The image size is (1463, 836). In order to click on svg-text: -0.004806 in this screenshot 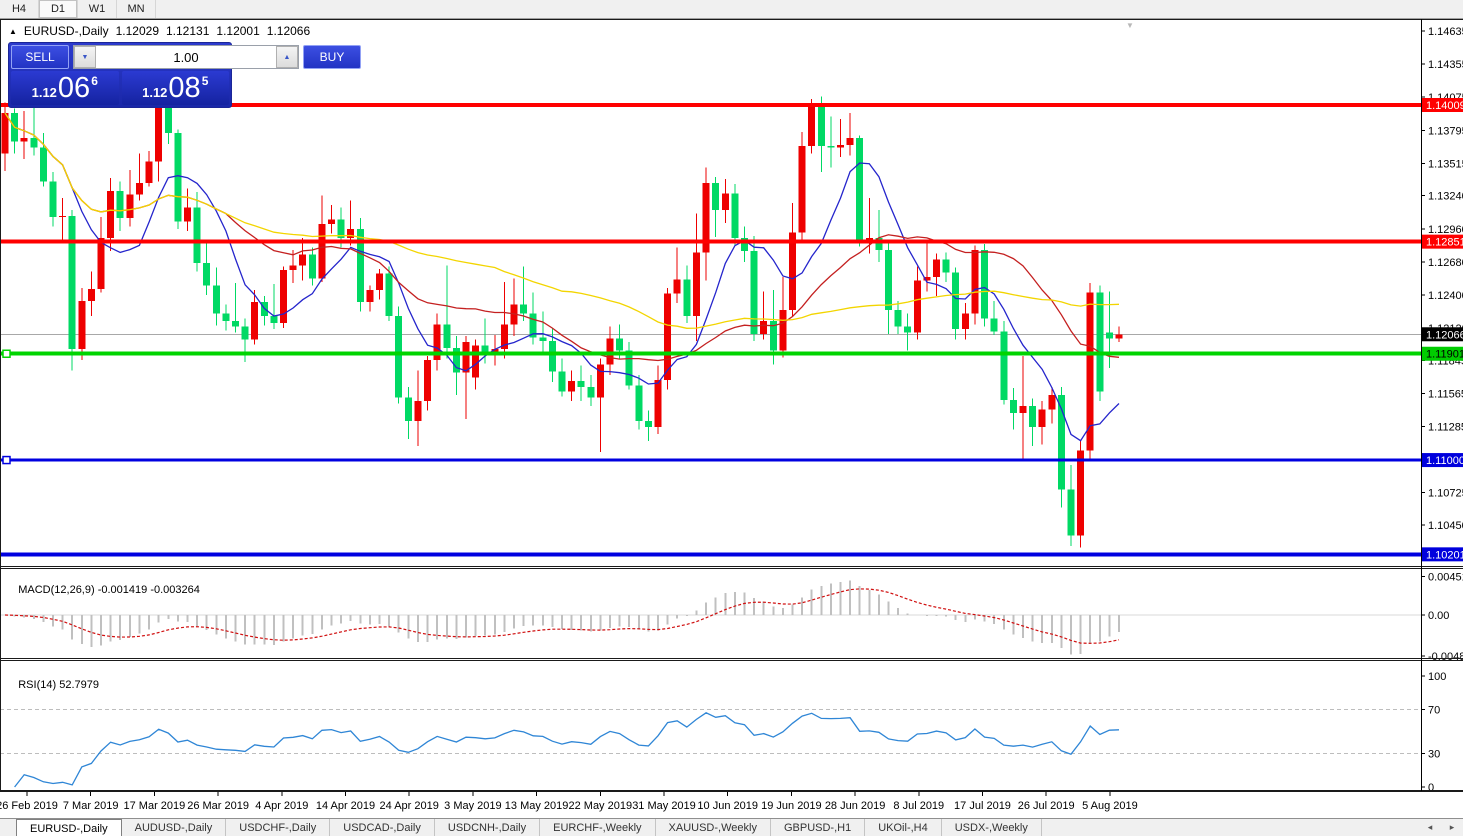, I will do `click(1445, 657)`.